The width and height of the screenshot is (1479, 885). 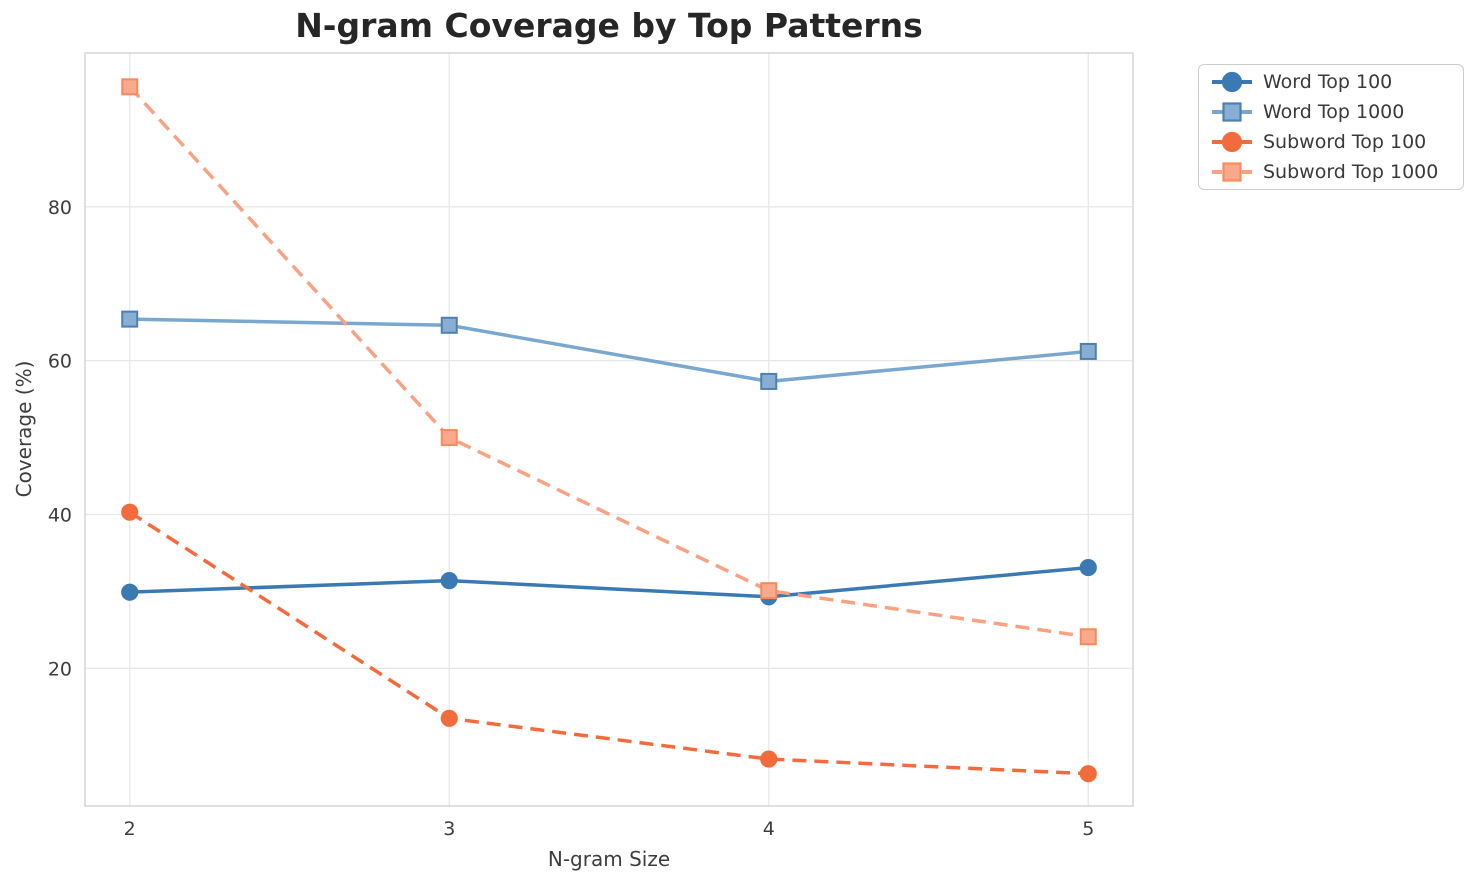 I want to click on legend-label-word-top-100: Word Top 100, so click(x=1328, y=82).